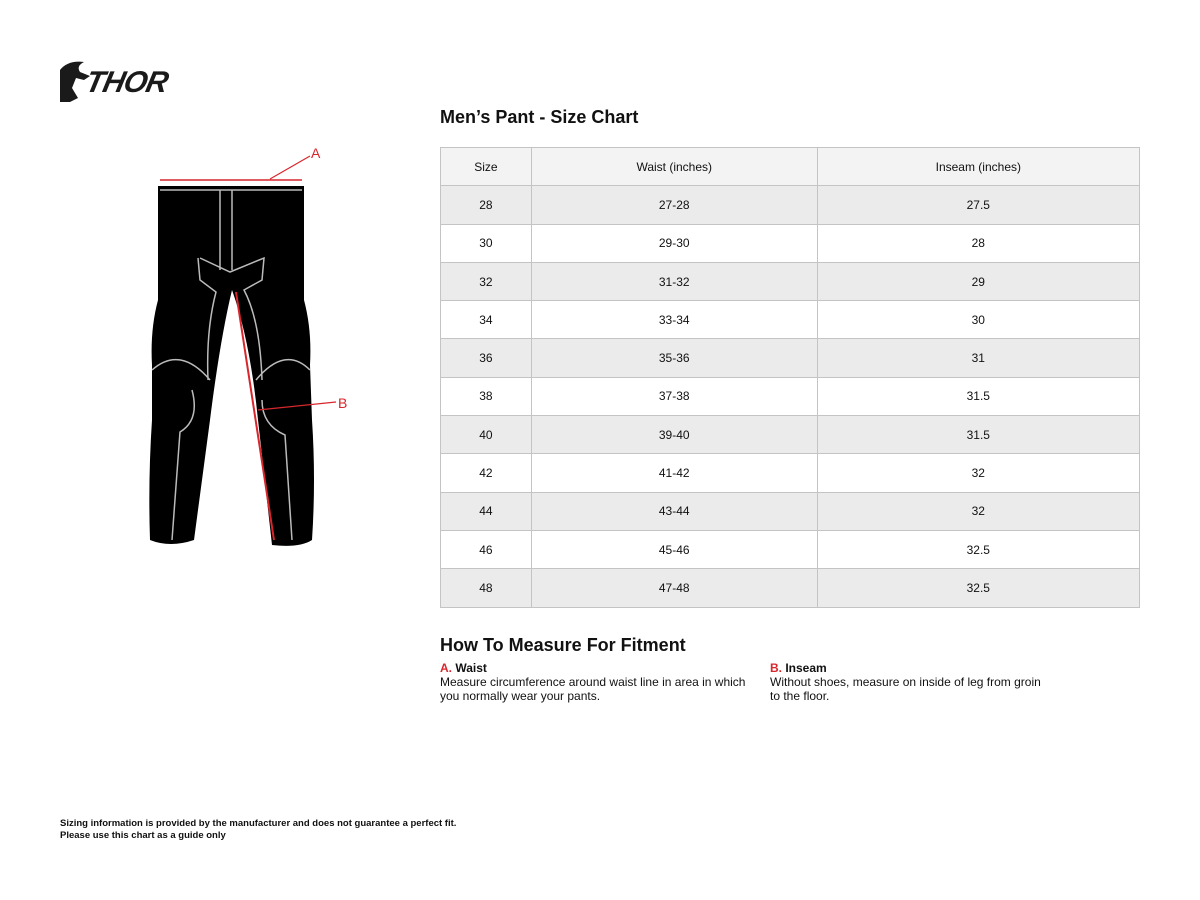  What do you see at coordinates (674, 435) in the screenshot?
I see `cell-waist: 39-40` at bounding box center [674, 435].